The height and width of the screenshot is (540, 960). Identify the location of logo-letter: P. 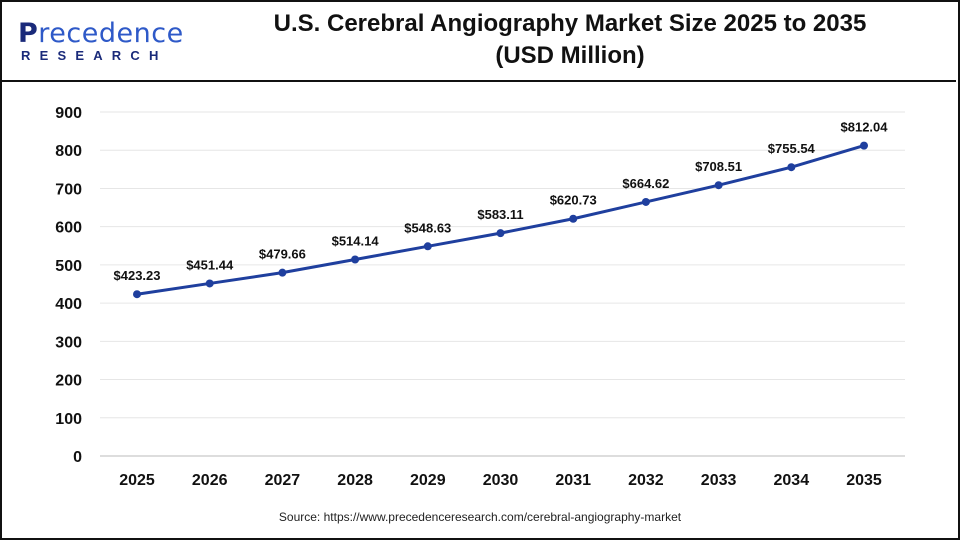
(28, 33).